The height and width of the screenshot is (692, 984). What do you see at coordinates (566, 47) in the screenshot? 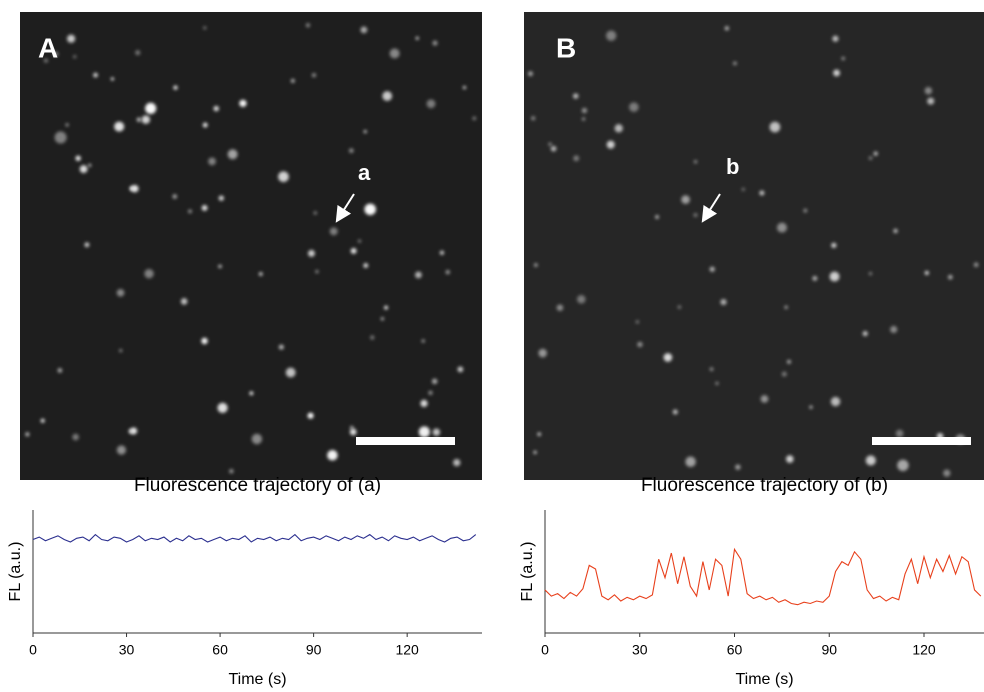
I see `panel-label: B` at bounding box center [566, 47].